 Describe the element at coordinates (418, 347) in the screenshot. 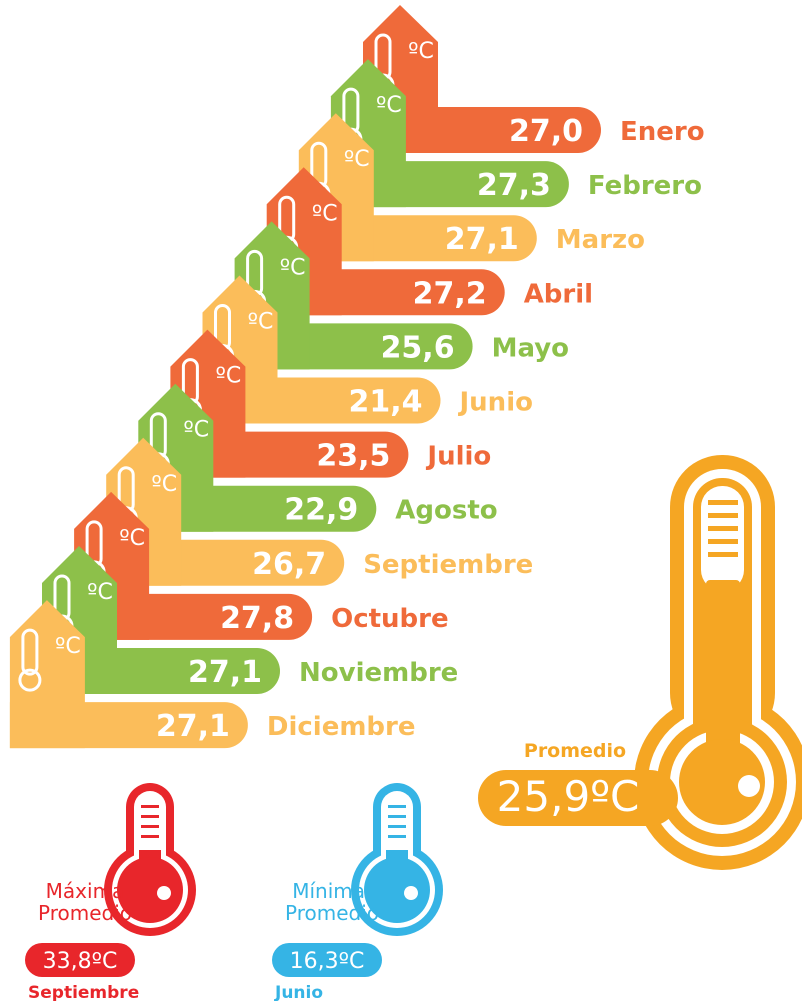

I see `month-value: 25,6` at that location.